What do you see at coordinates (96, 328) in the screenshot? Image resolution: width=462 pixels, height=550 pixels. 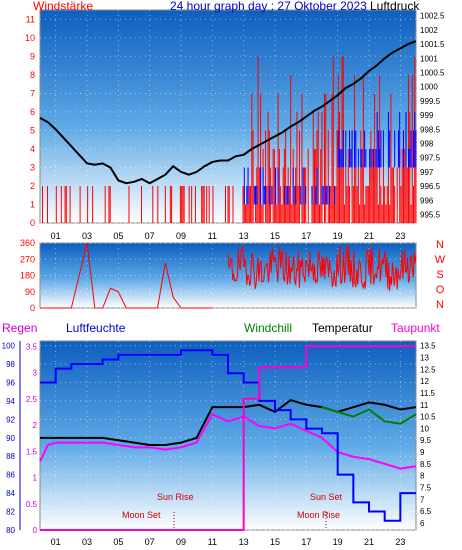 I see `humidity-label: Luftfeuchte` at bounding box center [96, 328].